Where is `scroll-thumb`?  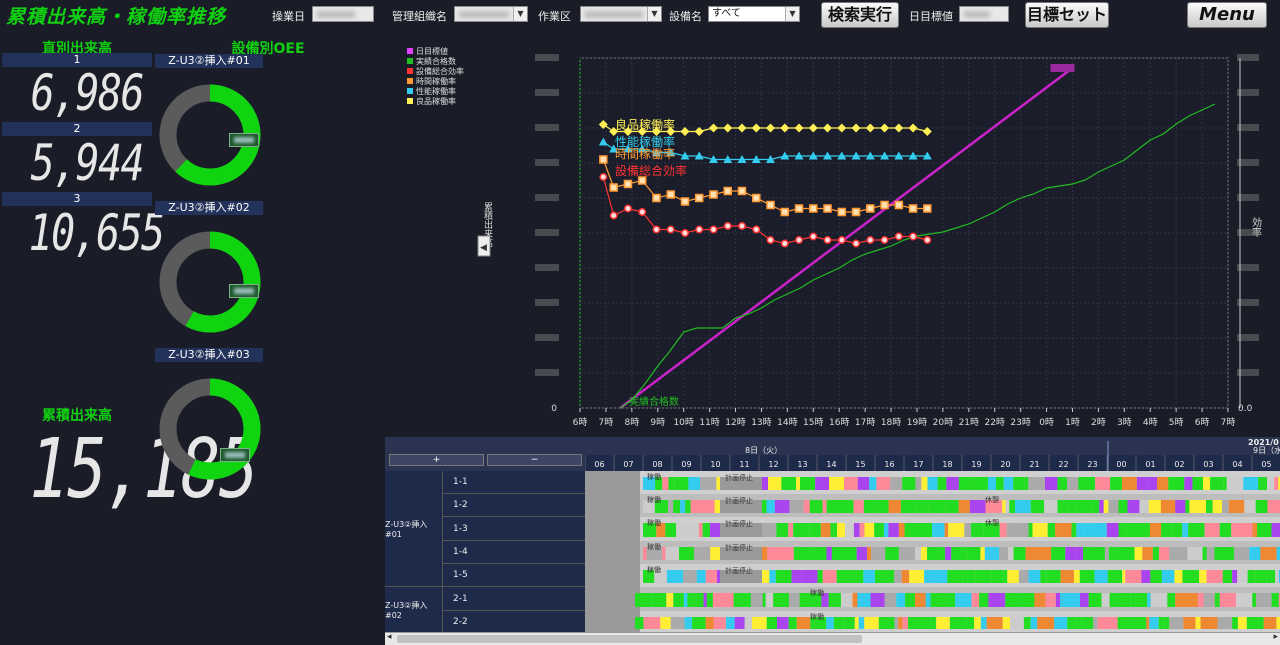 scroll-thumb is located at coordinates (629, 639).